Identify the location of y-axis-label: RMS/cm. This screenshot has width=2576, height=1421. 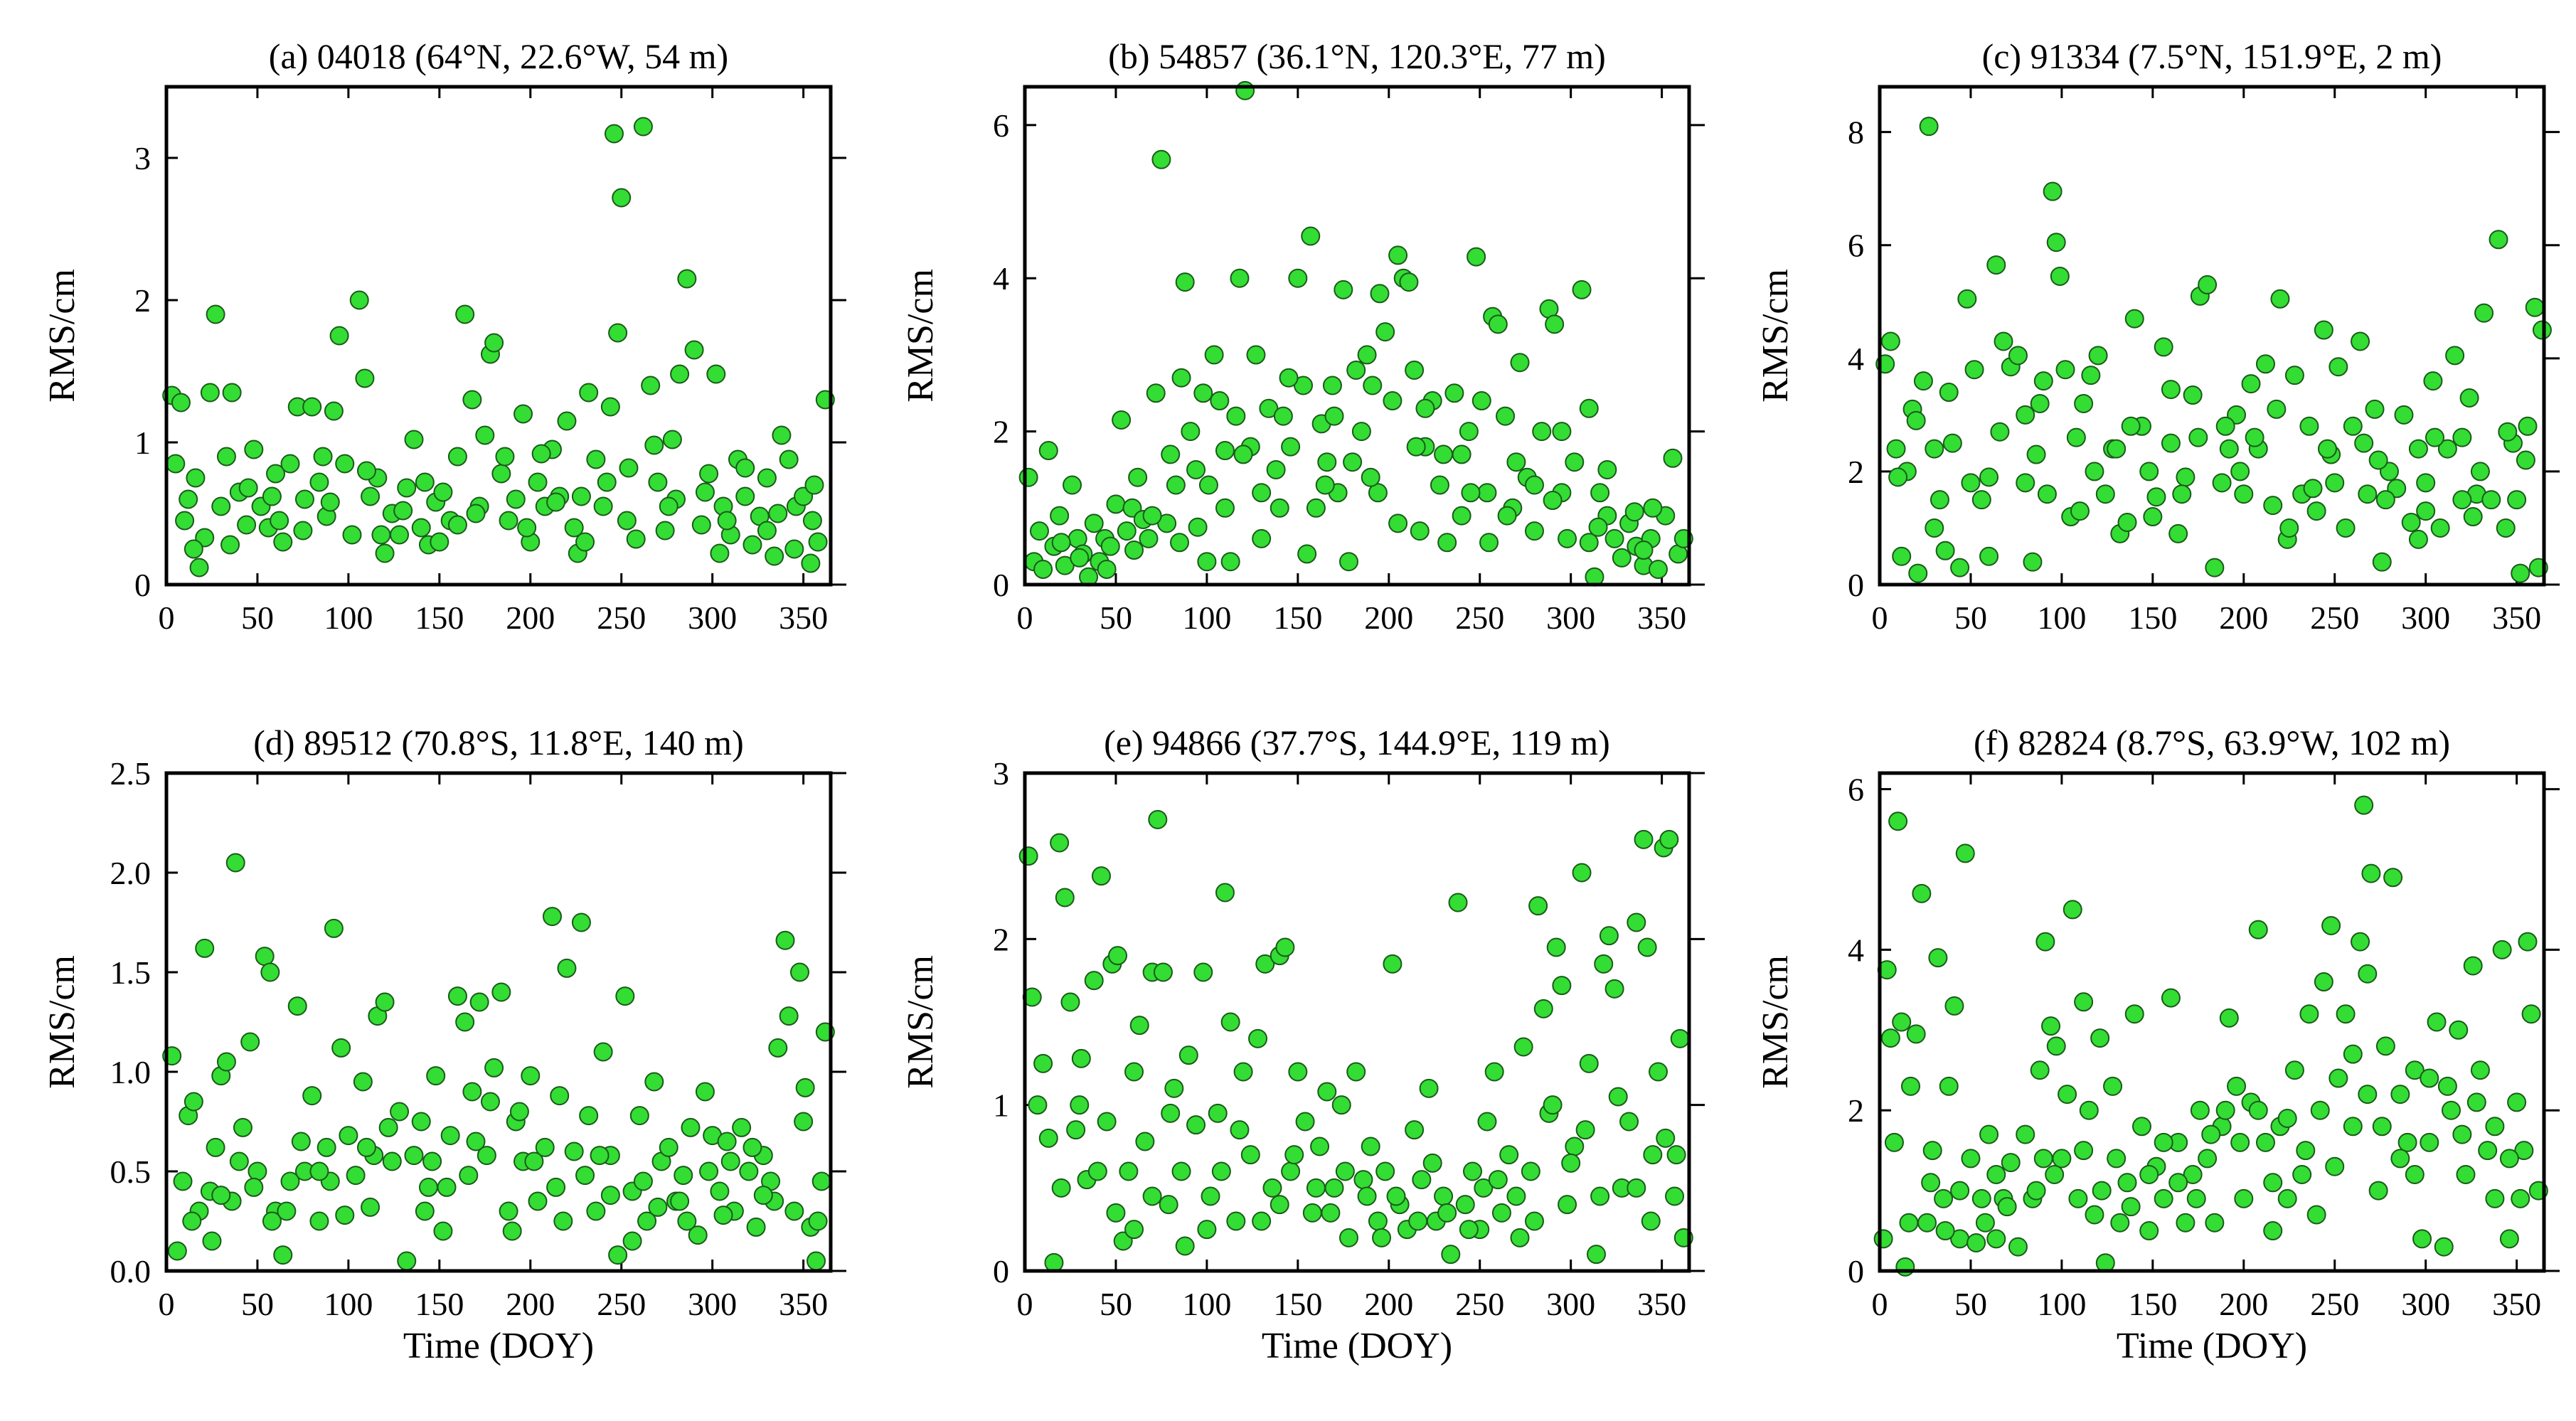
(62, 1022).